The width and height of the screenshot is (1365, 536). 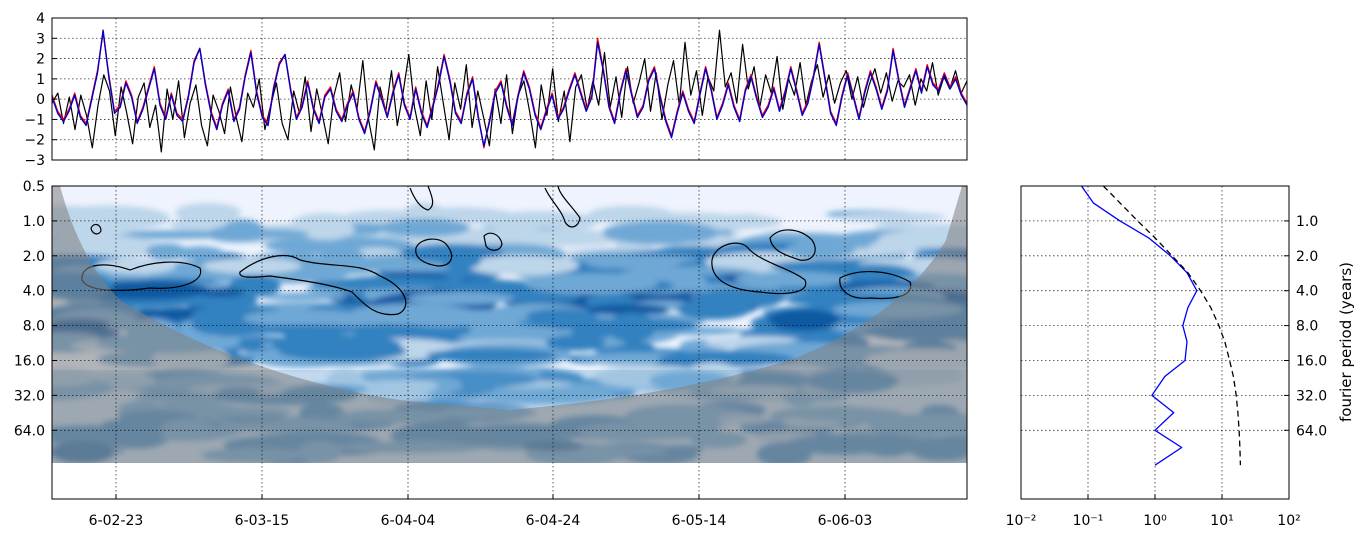 I want to click on wavelet-y-tick-label: 32.0, so click(x=29, y=396).